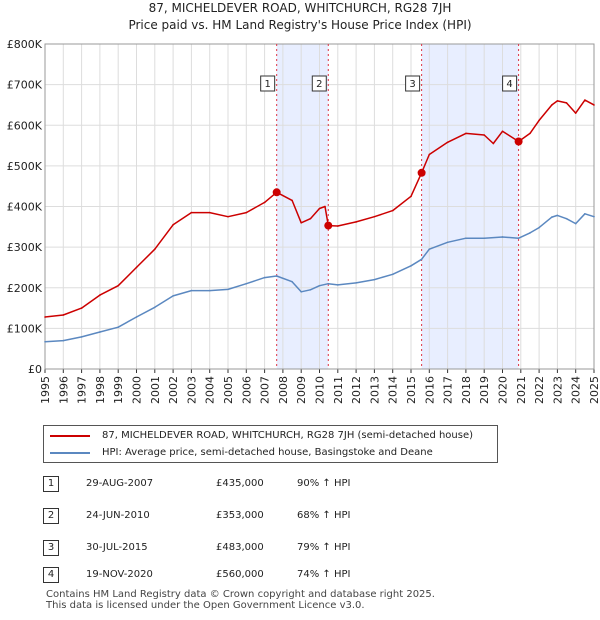  I want to click on x-tick-label: 2002, so click(173, 390).